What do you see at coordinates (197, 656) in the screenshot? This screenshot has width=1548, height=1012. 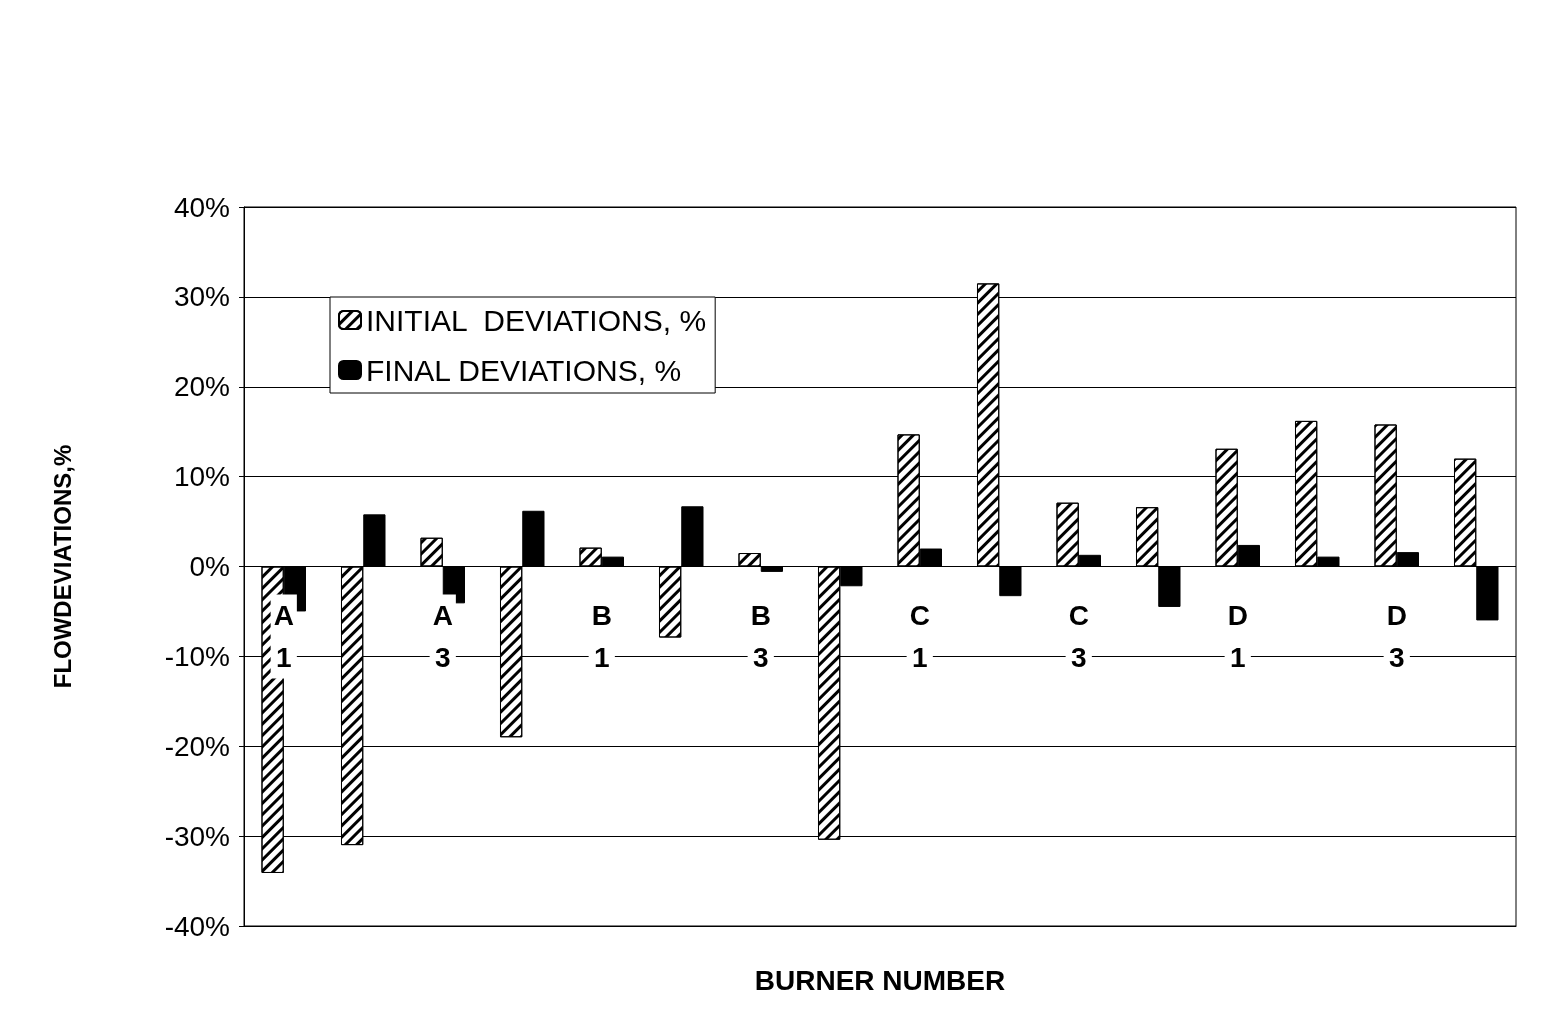 I see `y-tick-label: -10%` at bounding box center [197, 656].